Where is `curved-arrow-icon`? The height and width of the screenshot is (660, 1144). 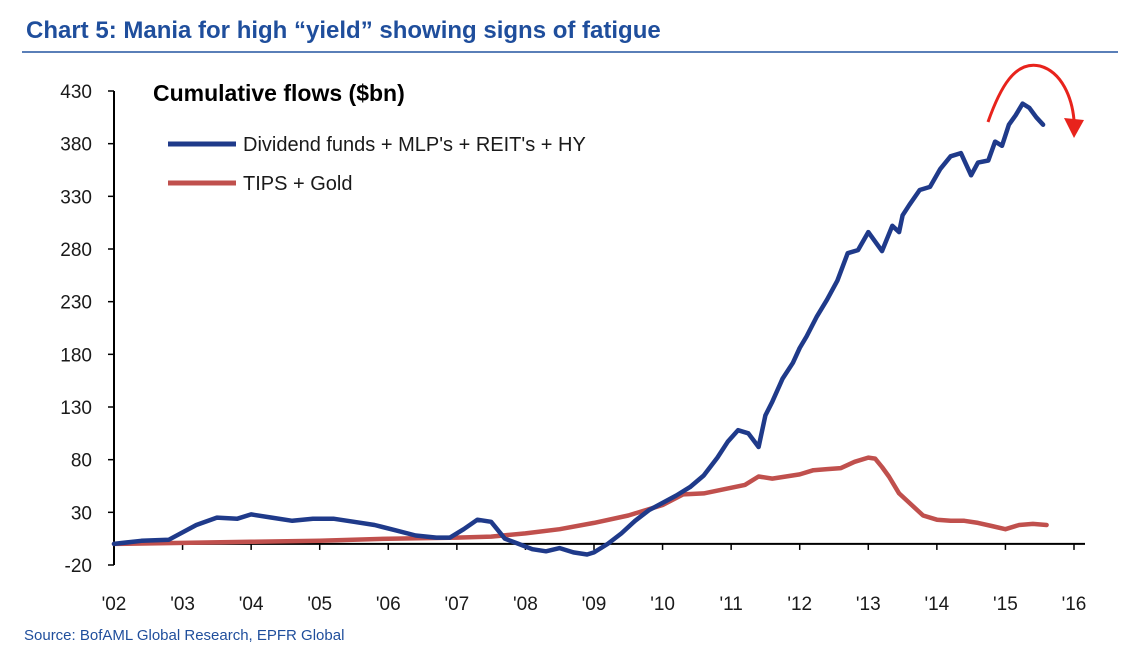 curved-arrow-icon is located at coordinates (1031, 93).